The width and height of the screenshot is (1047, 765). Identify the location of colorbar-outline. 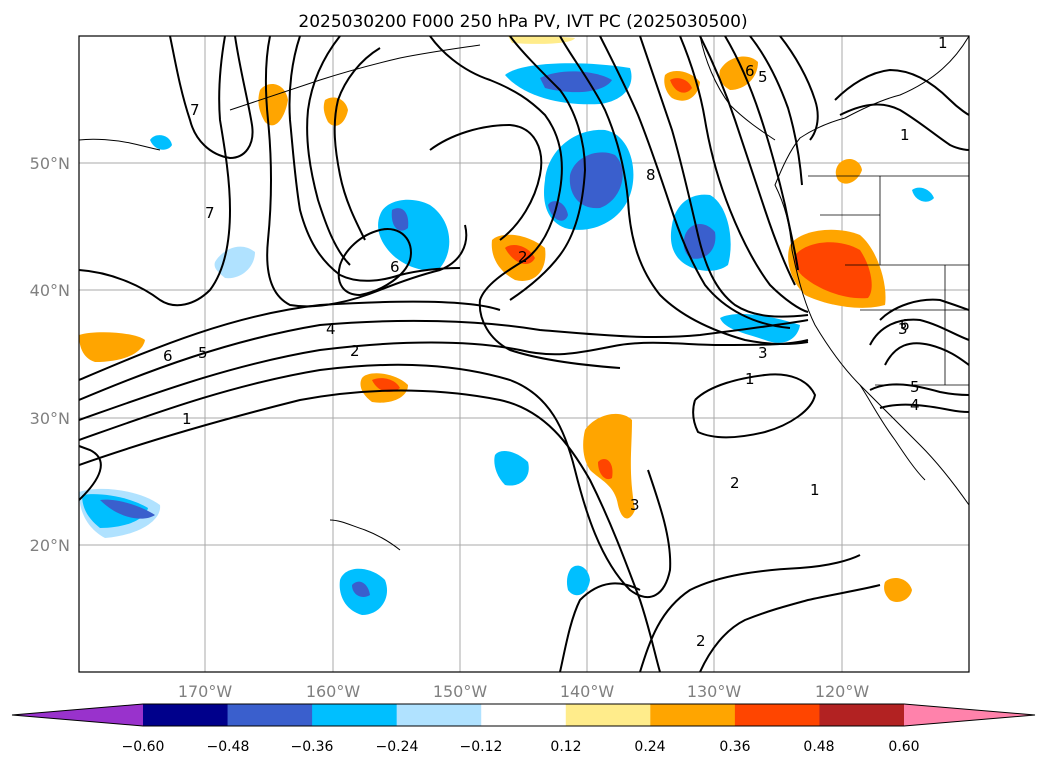
(523, 715).